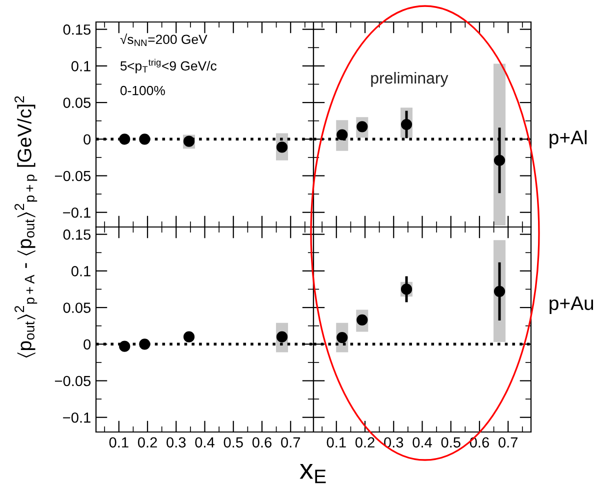 This screenshot has width=601, height=495. What do you see at coordinates (164, 39) in the screenshot?
I see `annotation: √s$_{NN}$=200 GeV` at bounding box center [164, 39].